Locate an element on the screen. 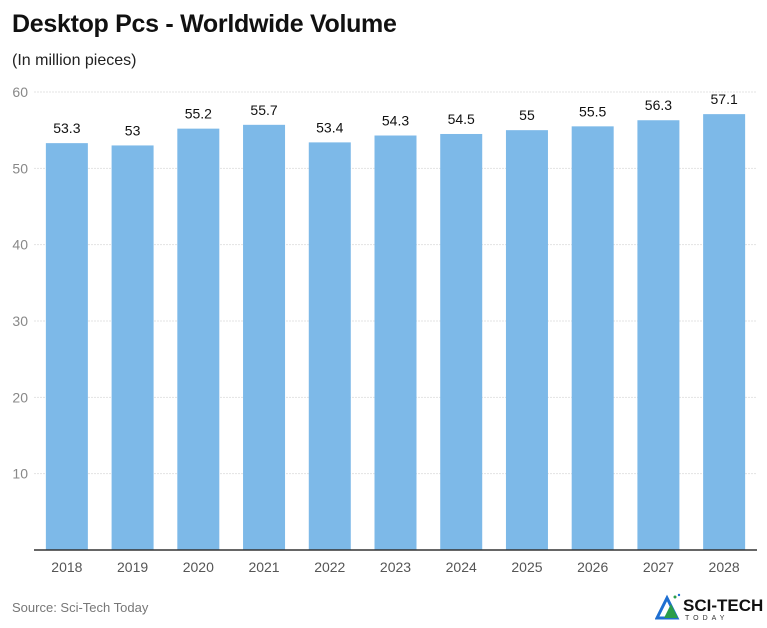 The width and height of the screenshot is (767, 628). data-label: 57.1 is located at coordinates (724, 99).